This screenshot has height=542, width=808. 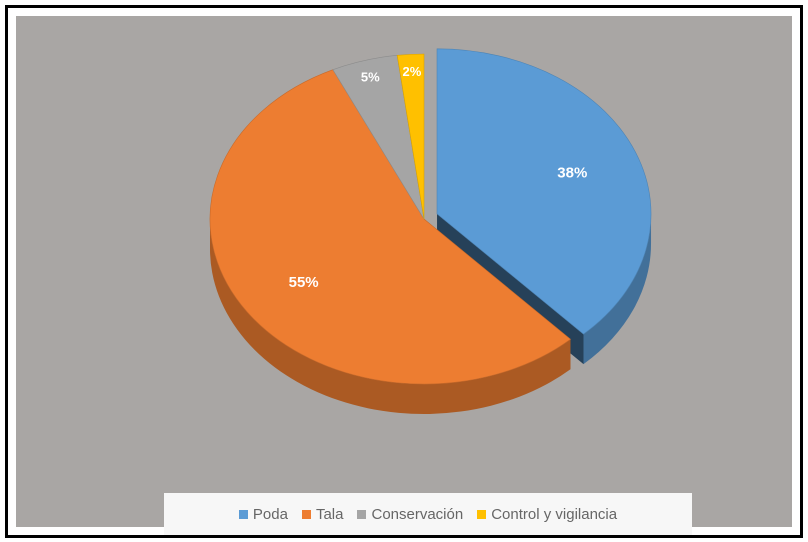 I want to click on legend-item-tala: Tala, so click(x=322, y=514).